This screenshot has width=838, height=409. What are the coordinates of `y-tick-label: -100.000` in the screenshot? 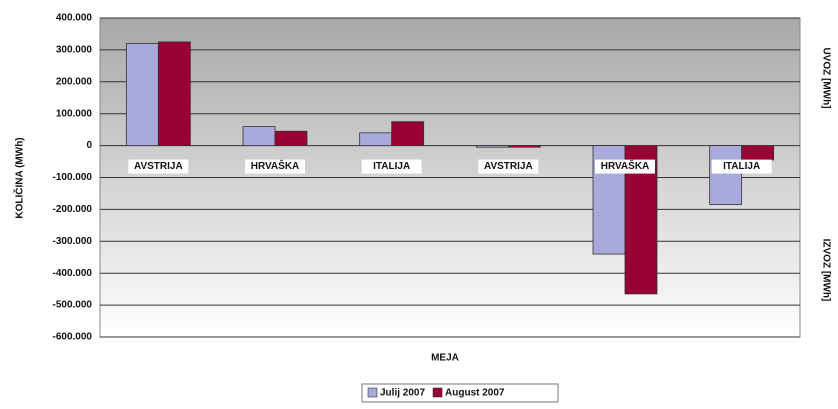 It's located at (73, 177).